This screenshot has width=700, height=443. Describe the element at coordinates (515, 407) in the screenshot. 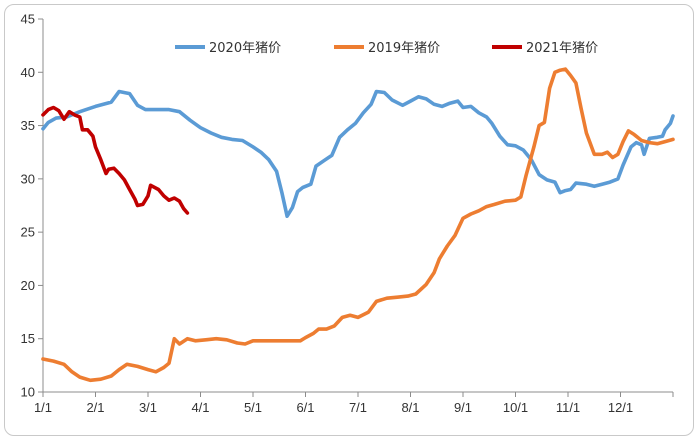

I see `x-tick-label: 10/1` at that location.